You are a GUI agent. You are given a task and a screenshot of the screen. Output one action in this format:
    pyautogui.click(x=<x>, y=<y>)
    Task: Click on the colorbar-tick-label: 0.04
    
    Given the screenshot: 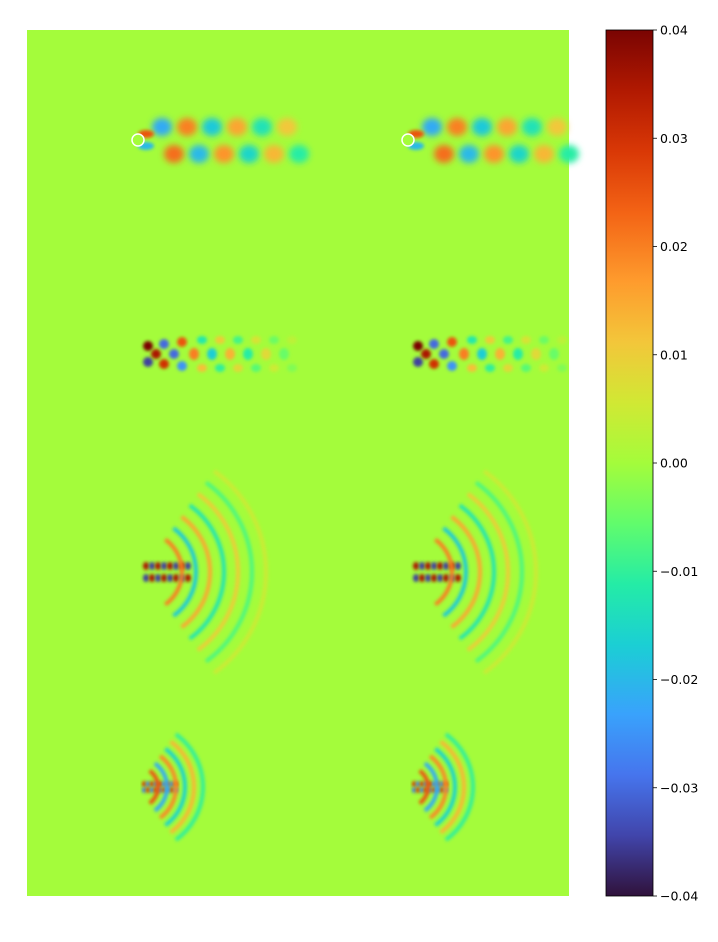 What is the action you would take?
    pyautogui.click(x=674, y=30)
    